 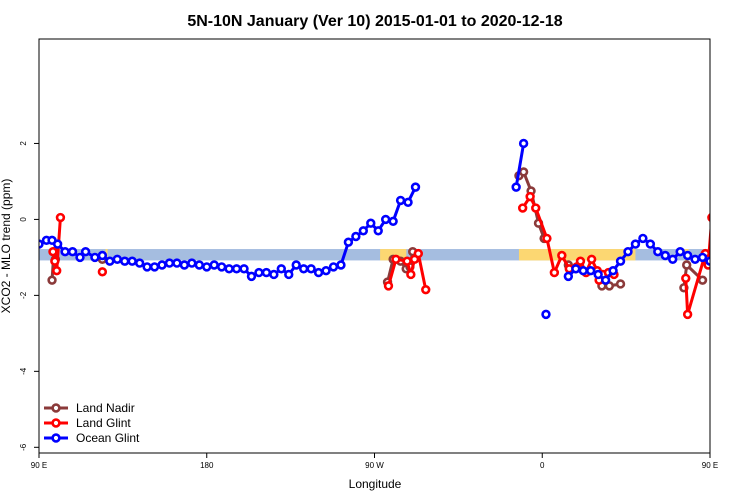 What do you see at coordinates (23, 143) in the screenshot?
I see `y-tick-label: 2` at bounding box center [23, 143].